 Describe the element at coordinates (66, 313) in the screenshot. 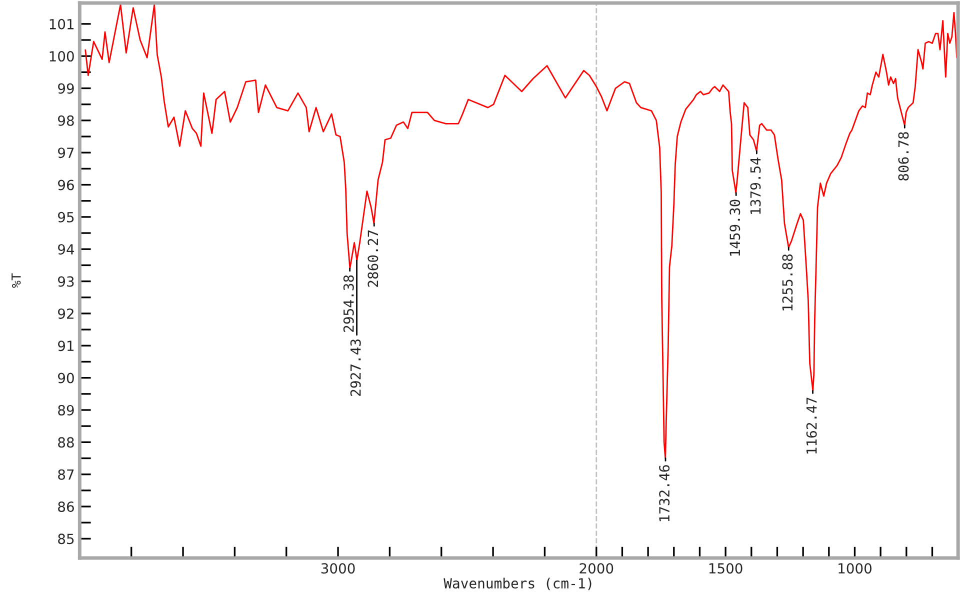

I see `y-tick-label: 92` at that location.